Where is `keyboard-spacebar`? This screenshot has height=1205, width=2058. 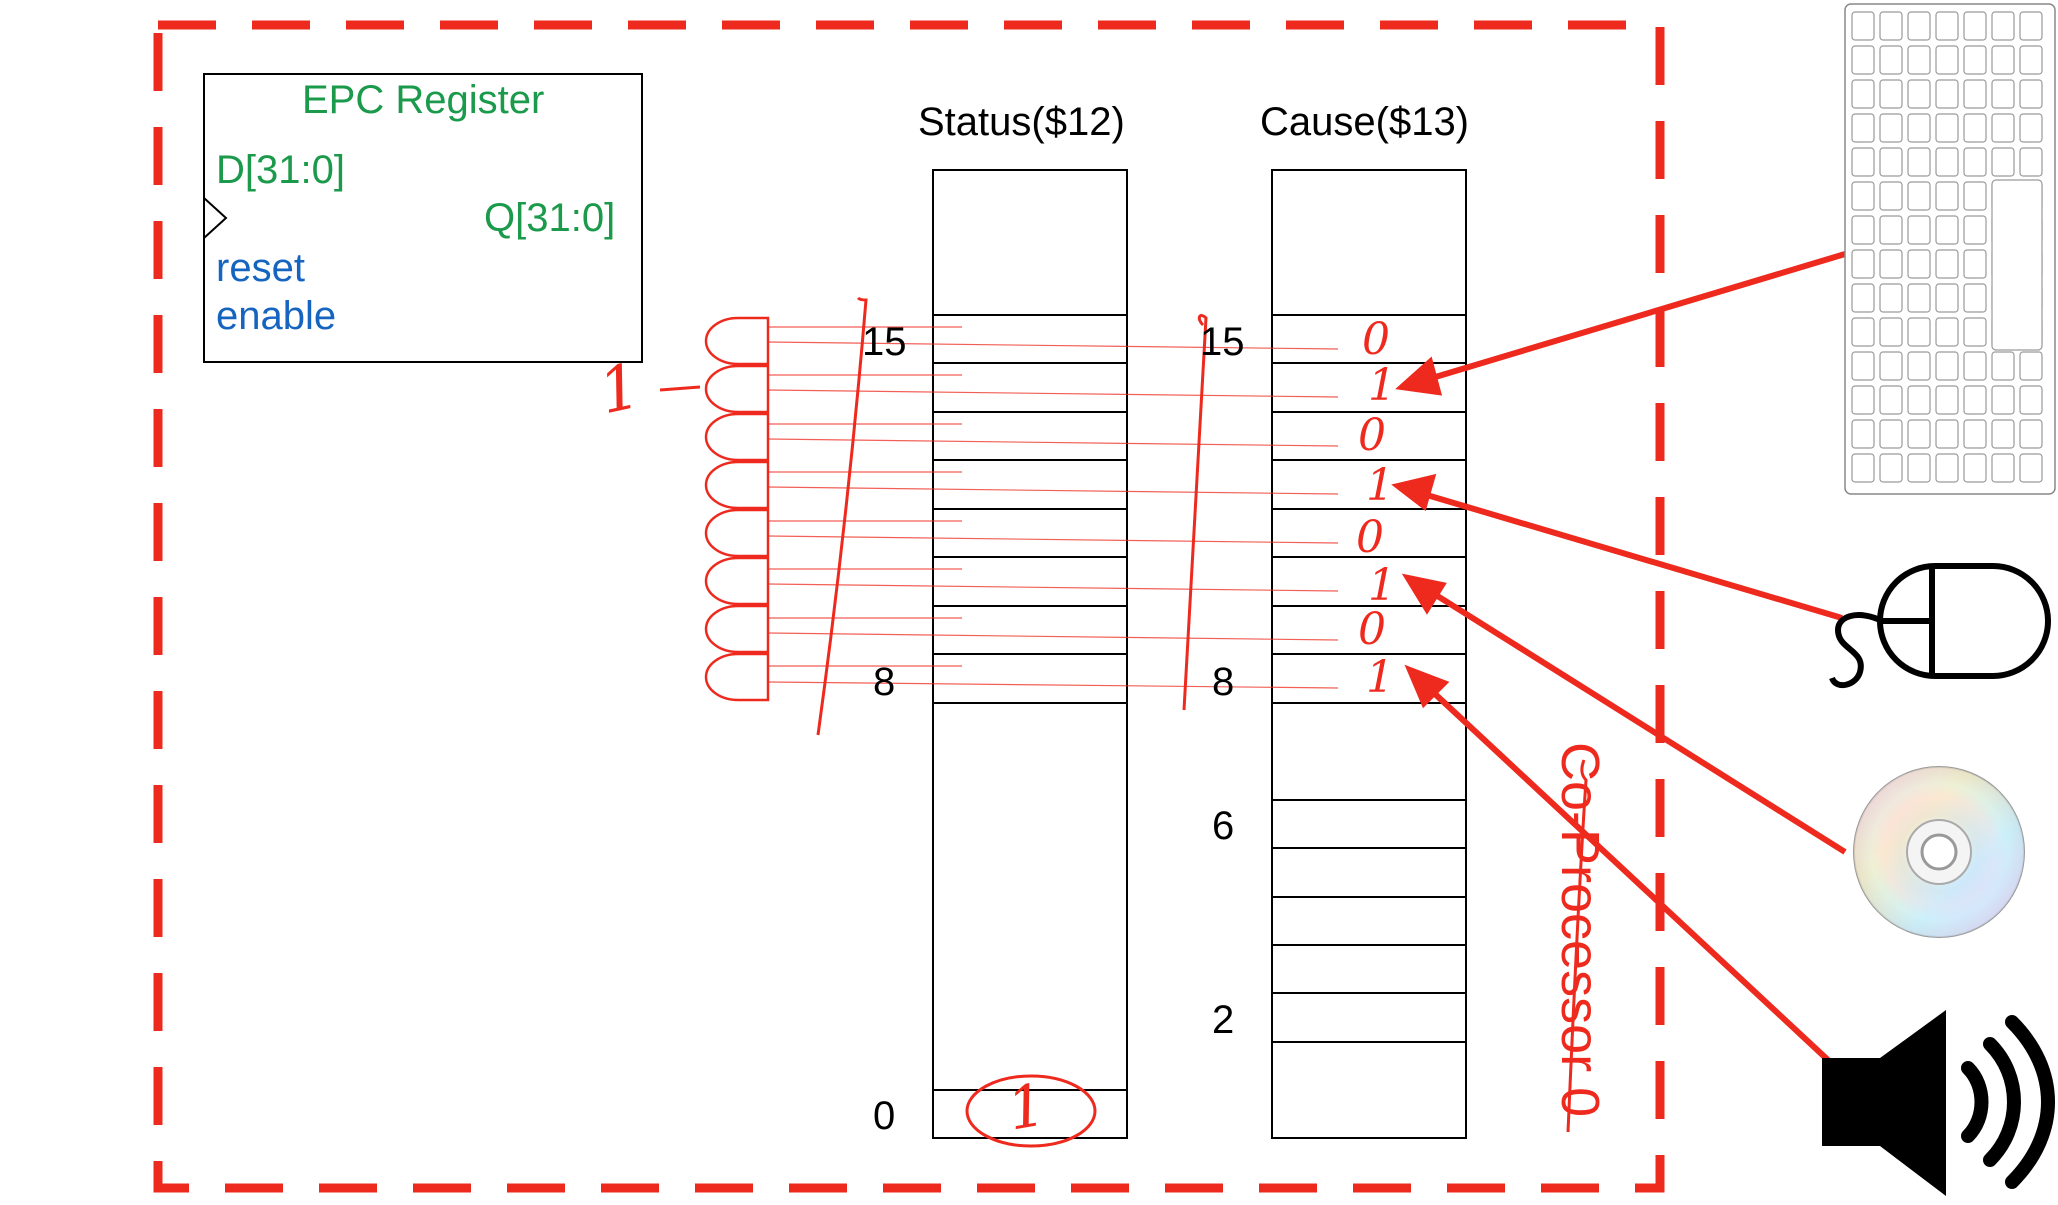 keyboard-spacebar is located at coordinates (2017, 265).